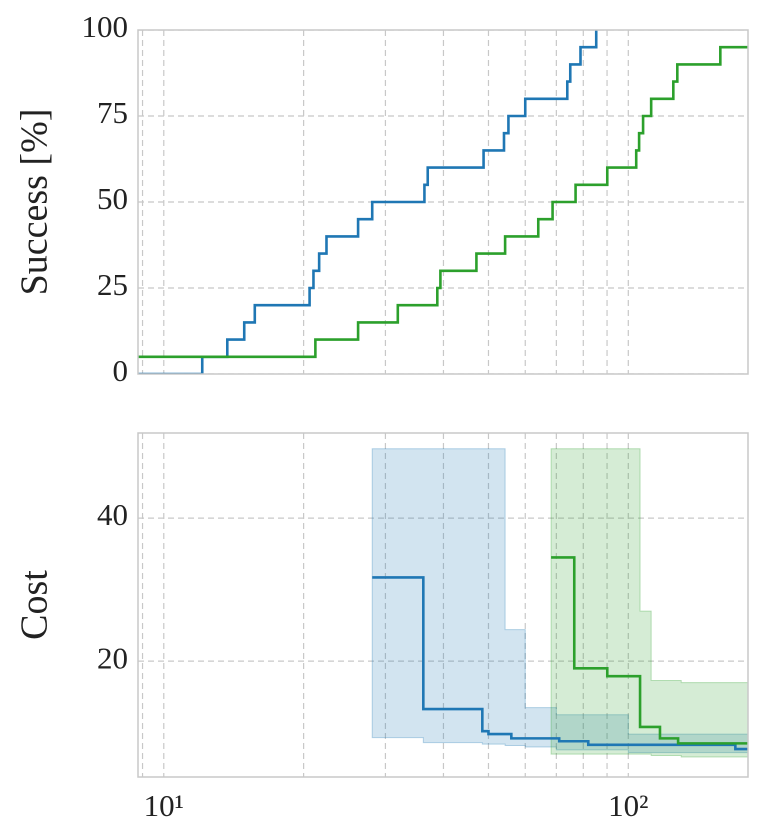 This screenshot has width=765, height=839. What do you see at coordinates (628, 805) in the screenshot?
I see `x-tick-label: 10²` at bounding box center [628, 805].